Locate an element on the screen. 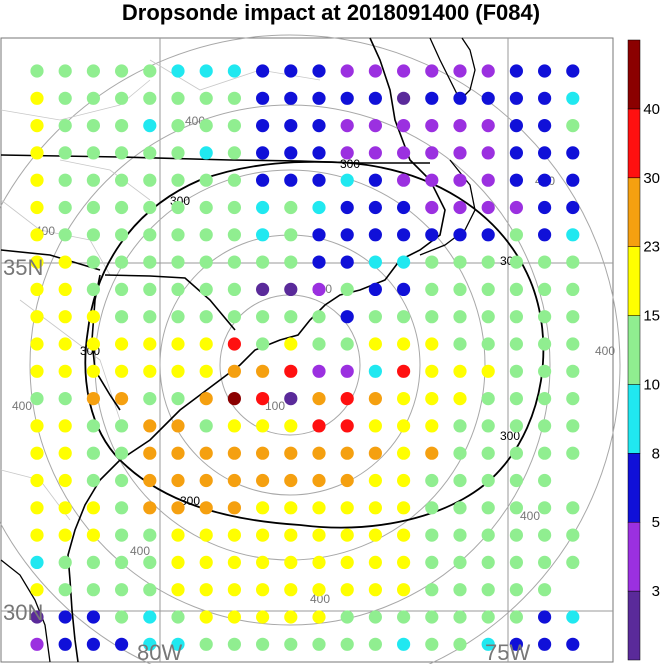 The width and height of the screenshot is (662, 664). colorbar-tick-label: 8 is located at coordinates (656, 453).